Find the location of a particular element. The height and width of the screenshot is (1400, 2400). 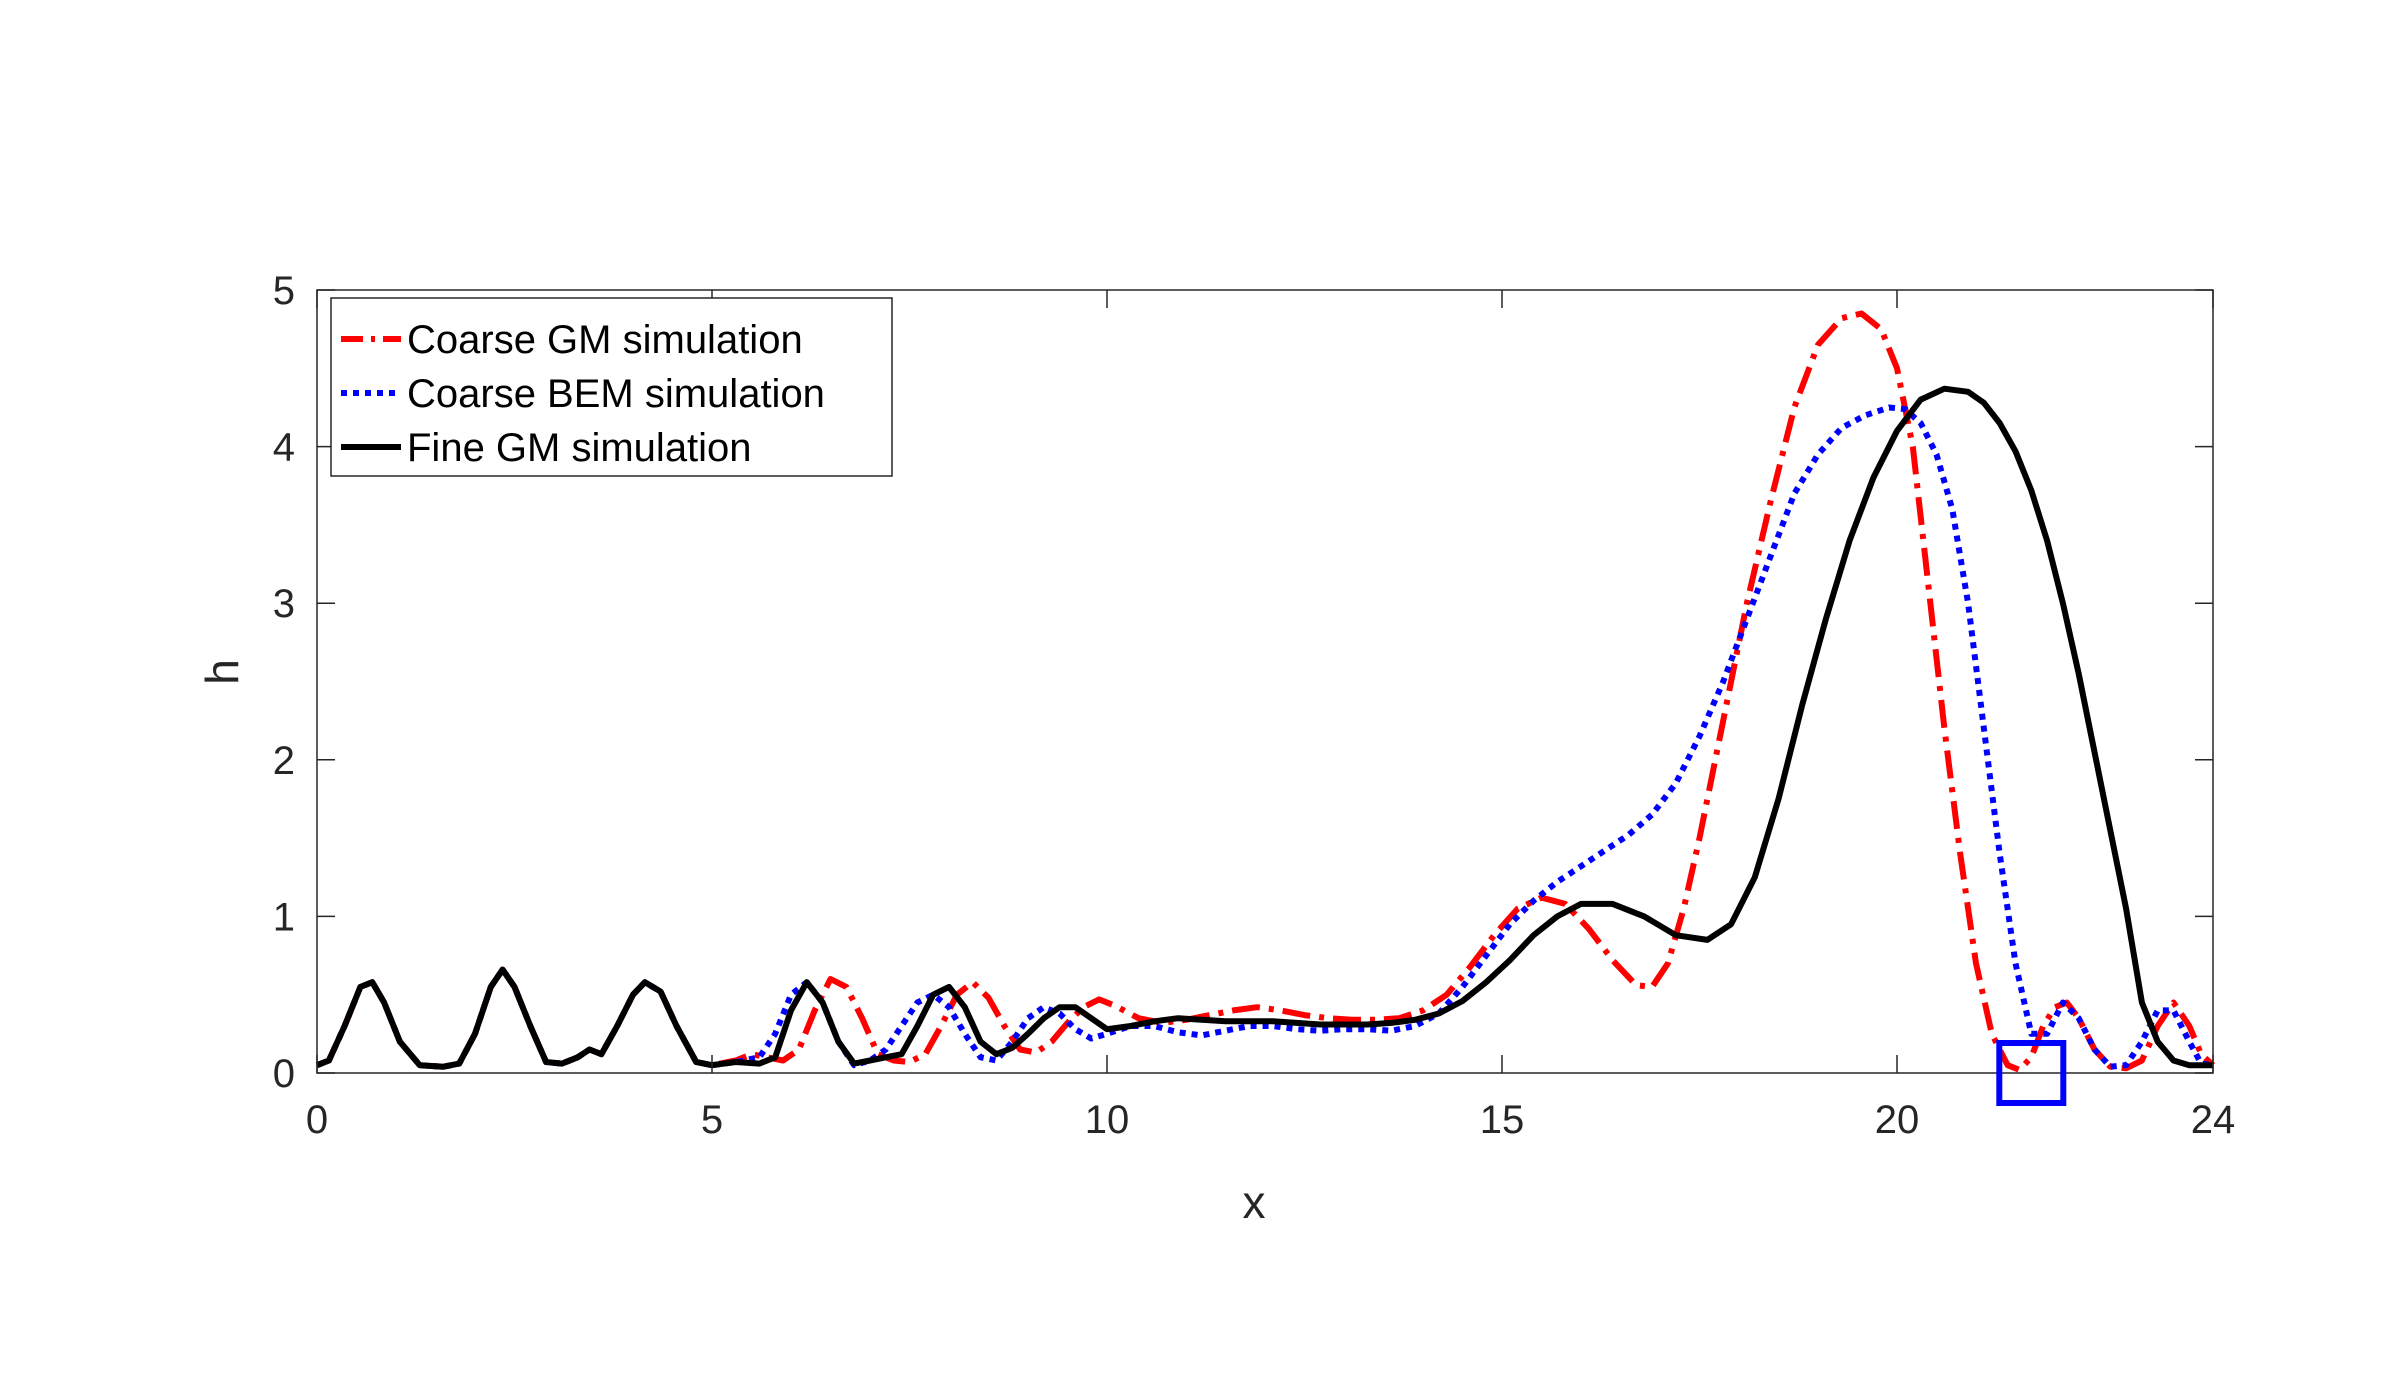

x-tick-label: 20 is located at coordinates (1897, 1120).